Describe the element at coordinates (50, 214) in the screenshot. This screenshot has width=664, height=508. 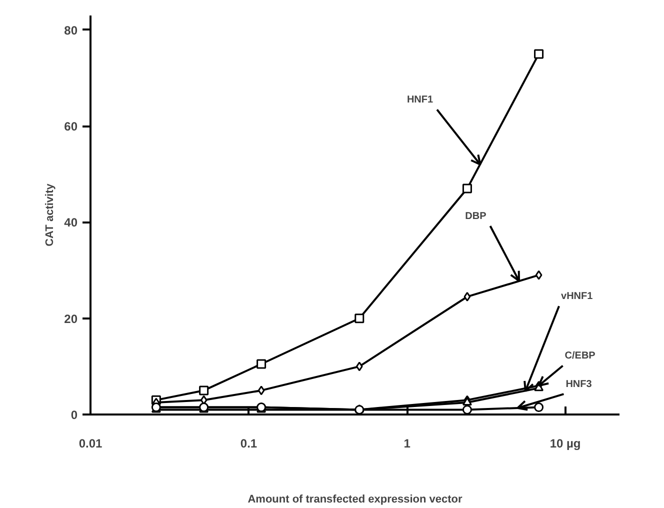
I see `y-axis-title: CAT activity` at that location.